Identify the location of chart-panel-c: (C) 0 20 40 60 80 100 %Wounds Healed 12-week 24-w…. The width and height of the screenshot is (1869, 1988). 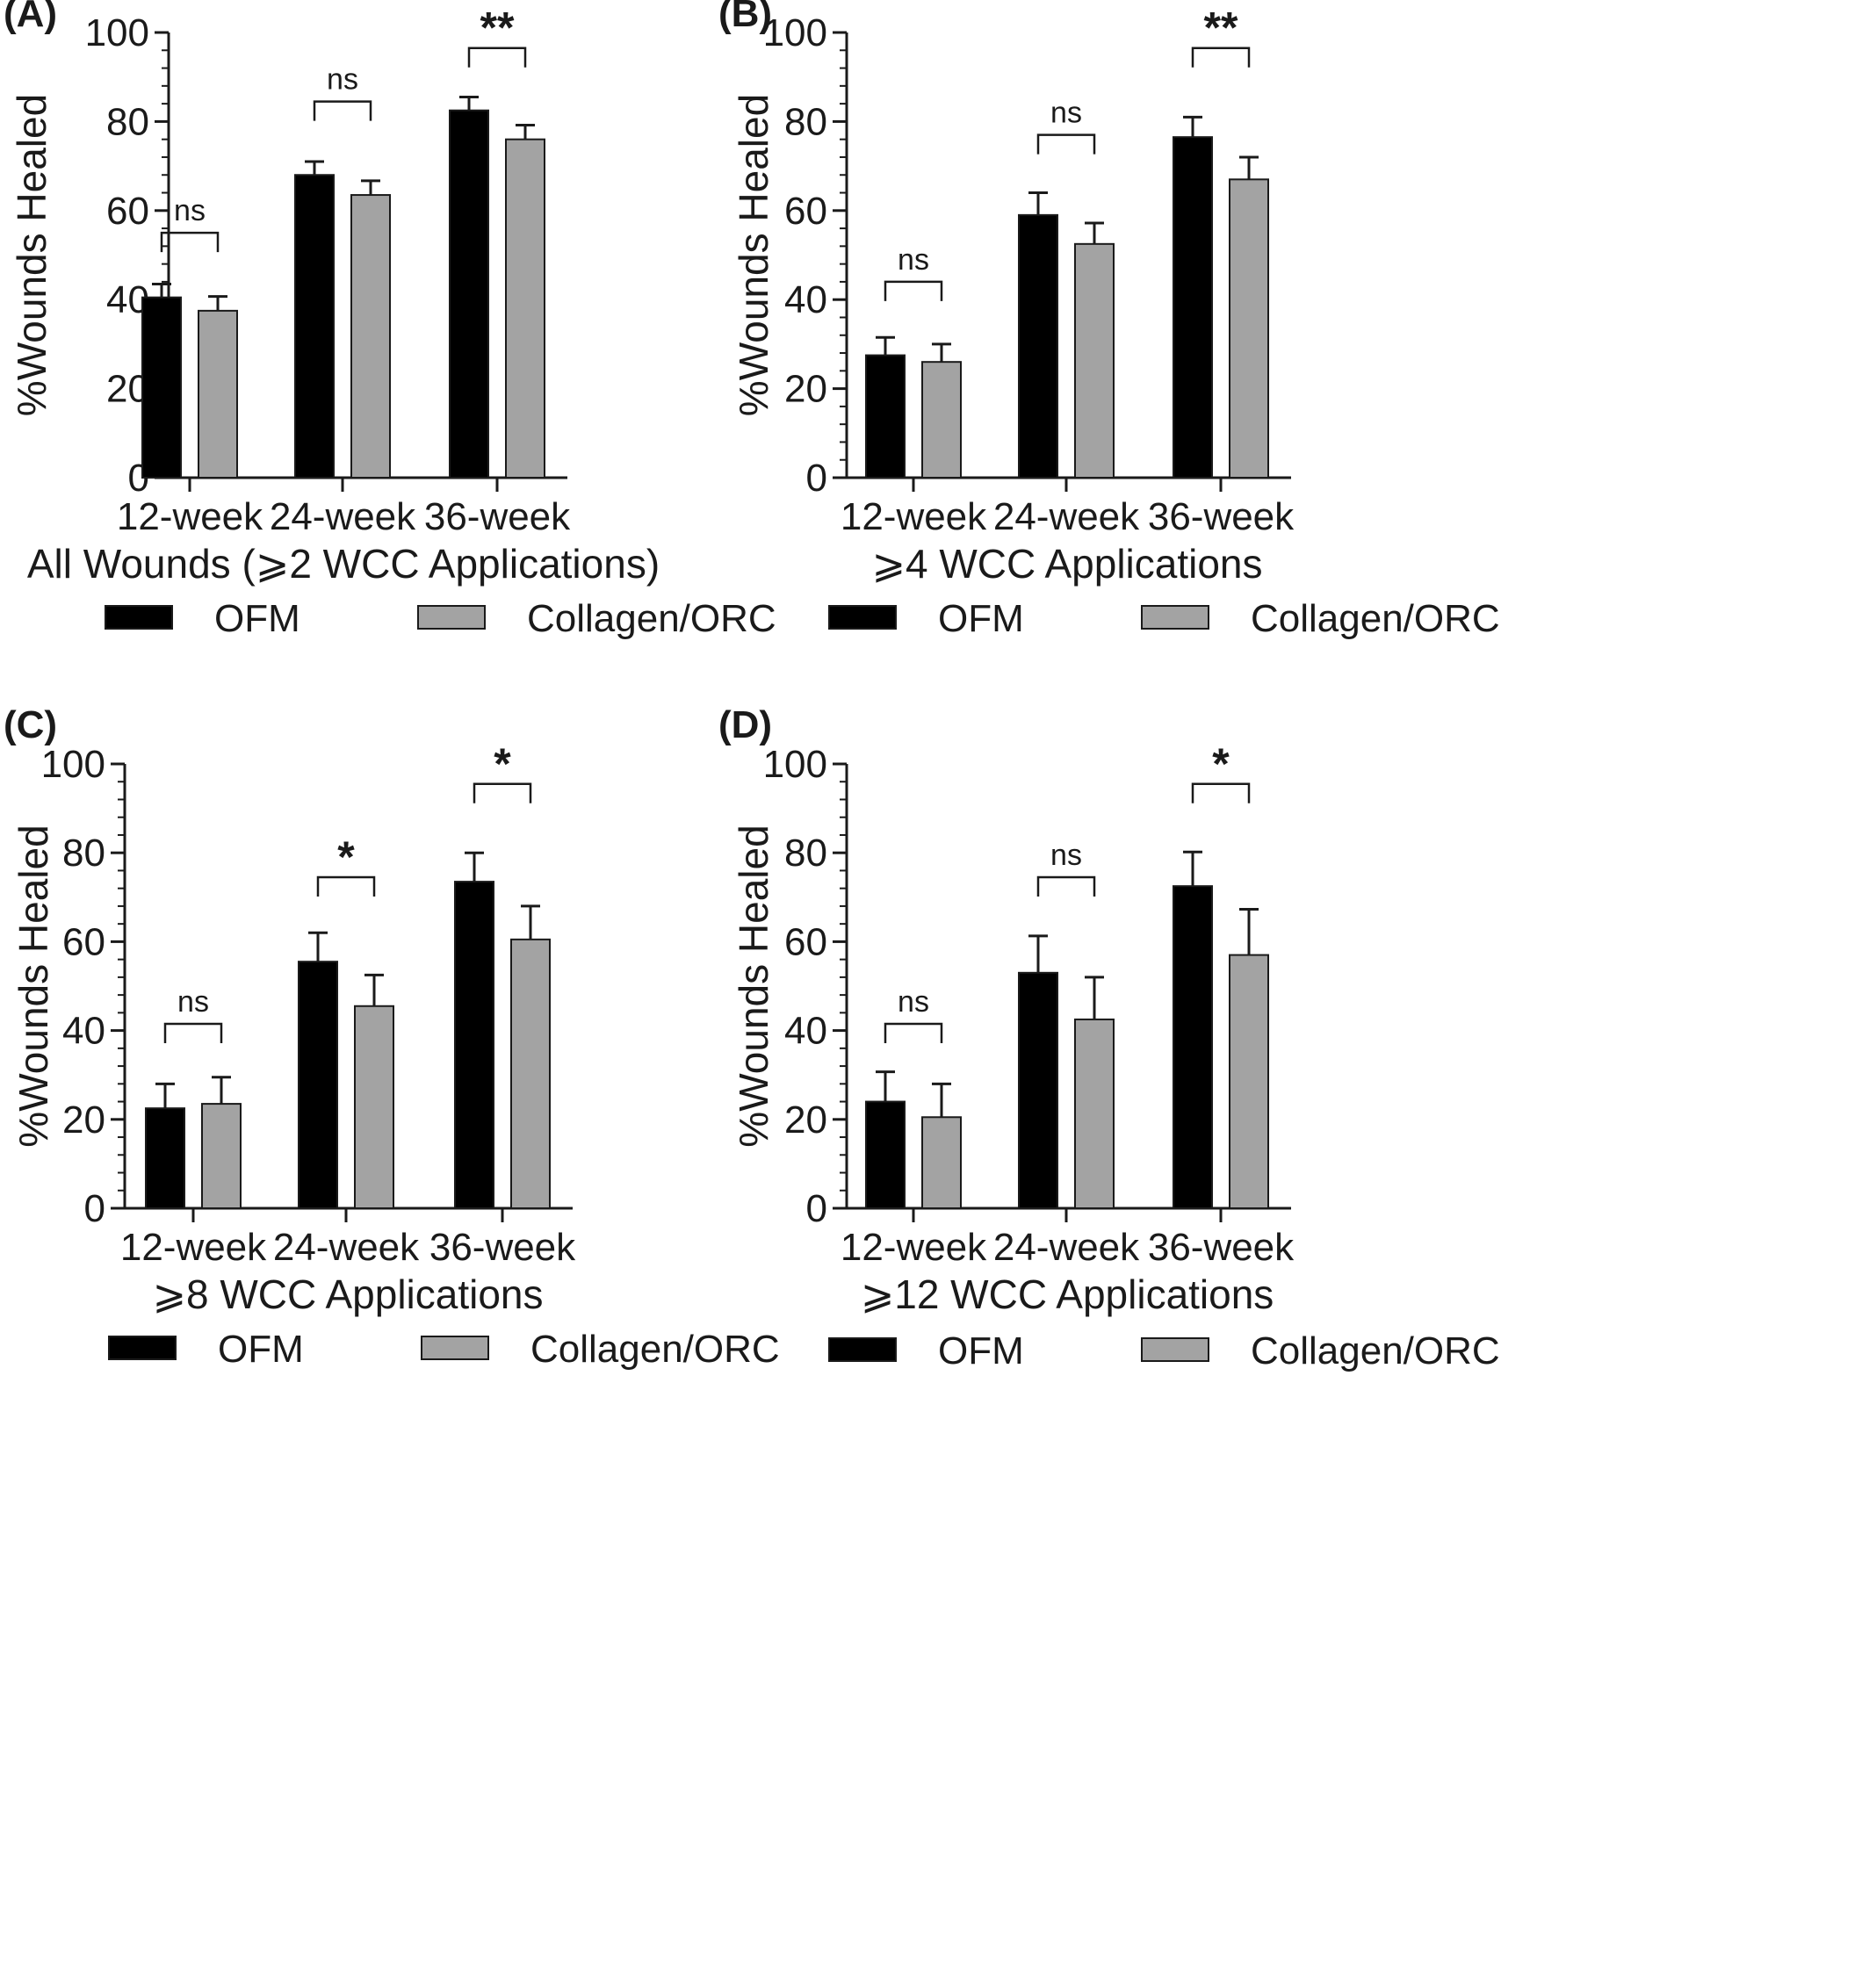
(392, 1037).